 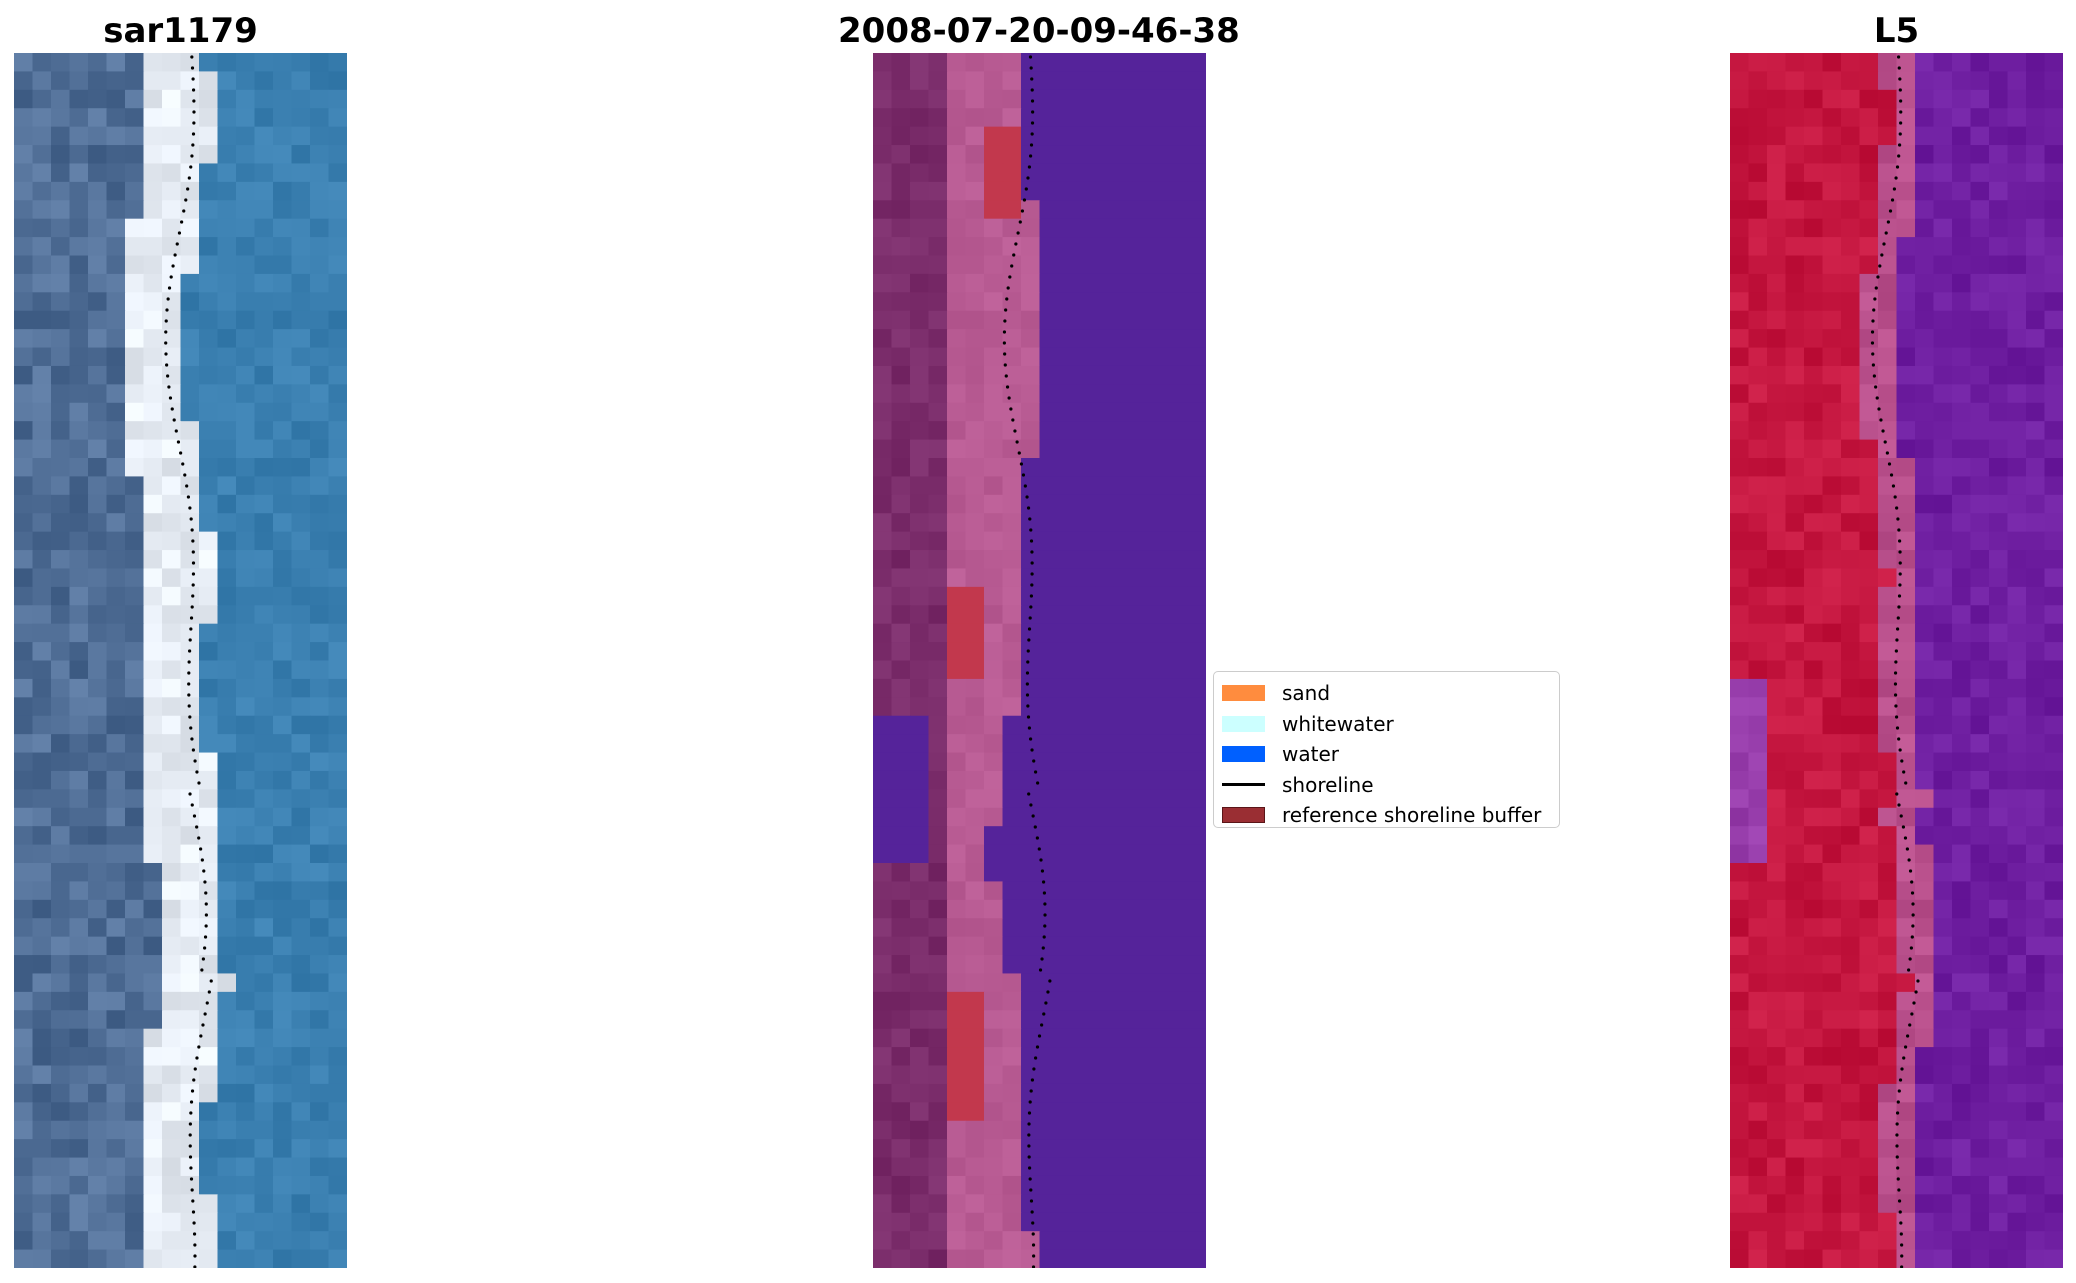 I want to click on legend-label-shoreline: shoreline, so click(x=1328, y=784).